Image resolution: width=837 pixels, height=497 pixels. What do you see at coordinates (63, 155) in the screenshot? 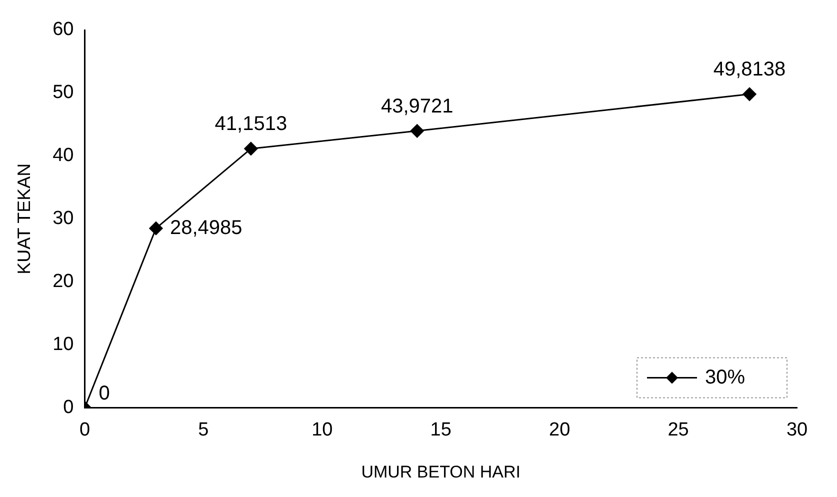
I see `y-tick-label: 40` at bounding box center [63, 155].